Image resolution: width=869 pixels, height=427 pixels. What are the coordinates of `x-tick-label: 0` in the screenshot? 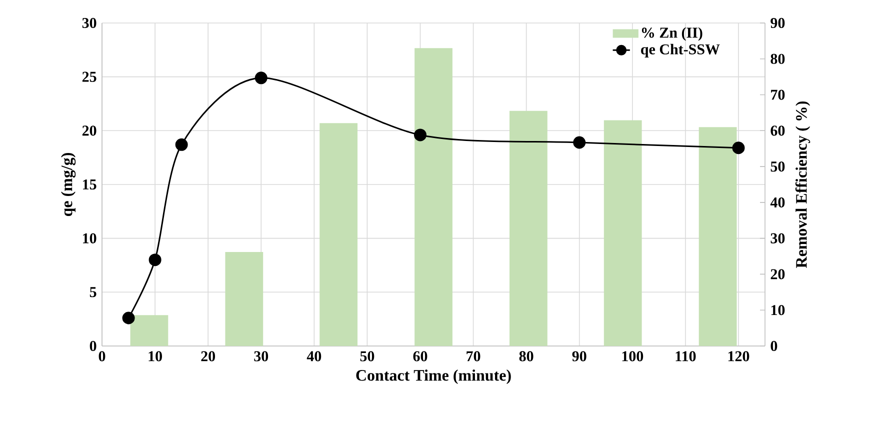 It's located at (102, 356).